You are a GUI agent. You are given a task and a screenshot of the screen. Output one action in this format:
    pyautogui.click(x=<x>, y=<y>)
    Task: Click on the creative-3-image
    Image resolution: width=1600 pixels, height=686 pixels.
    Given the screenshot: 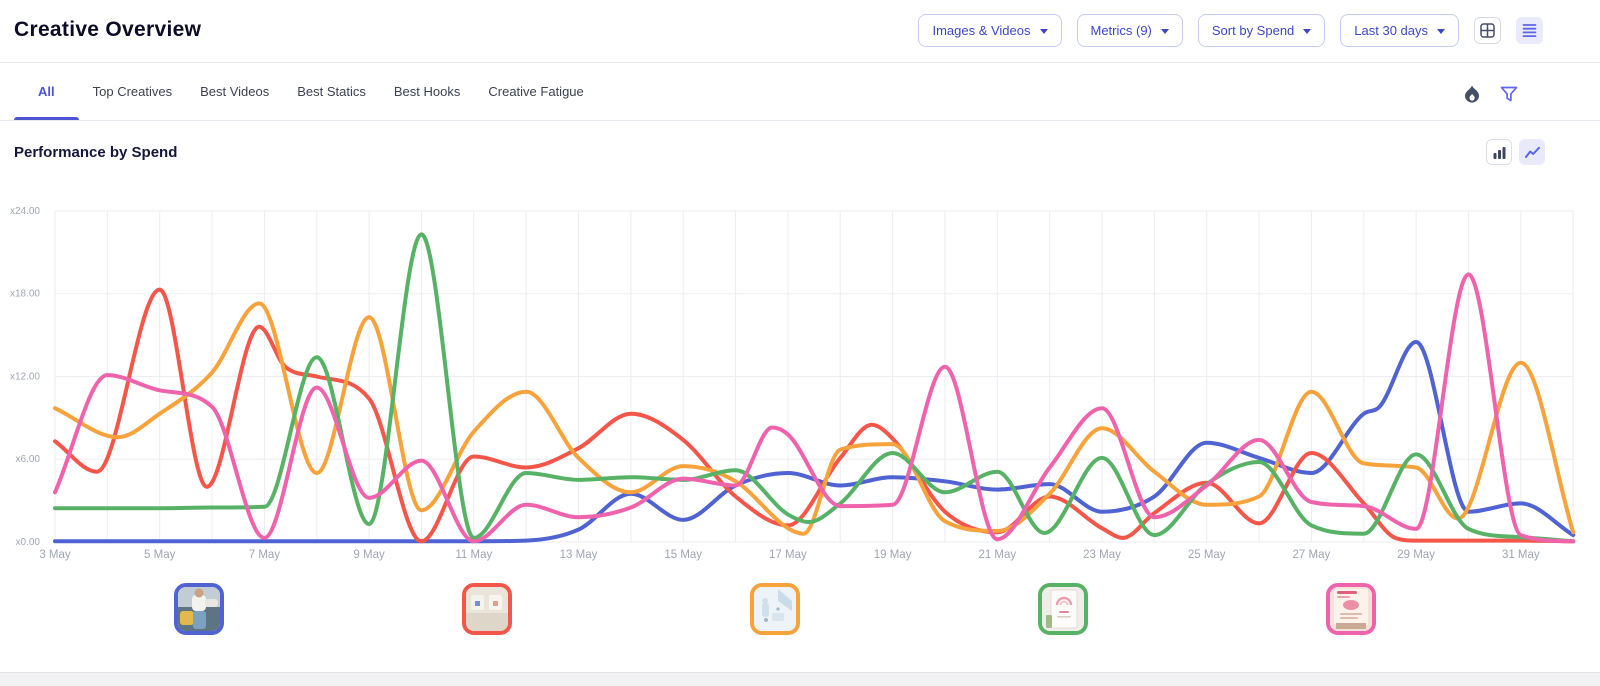 What is the action you would take?
    pyautogui.click(x=775, y=609)
    